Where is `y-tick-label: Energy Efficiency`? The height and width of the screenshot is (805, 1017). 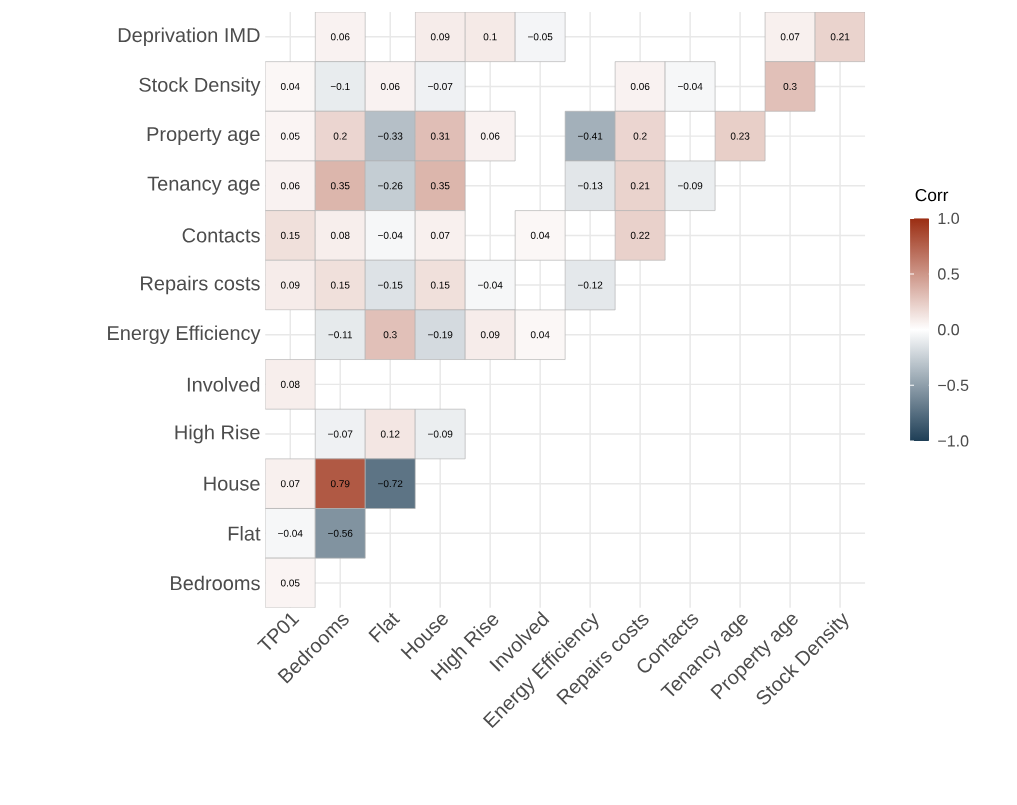
y-tick-label: Energy Efficiency is located at coordinates (184, 334).